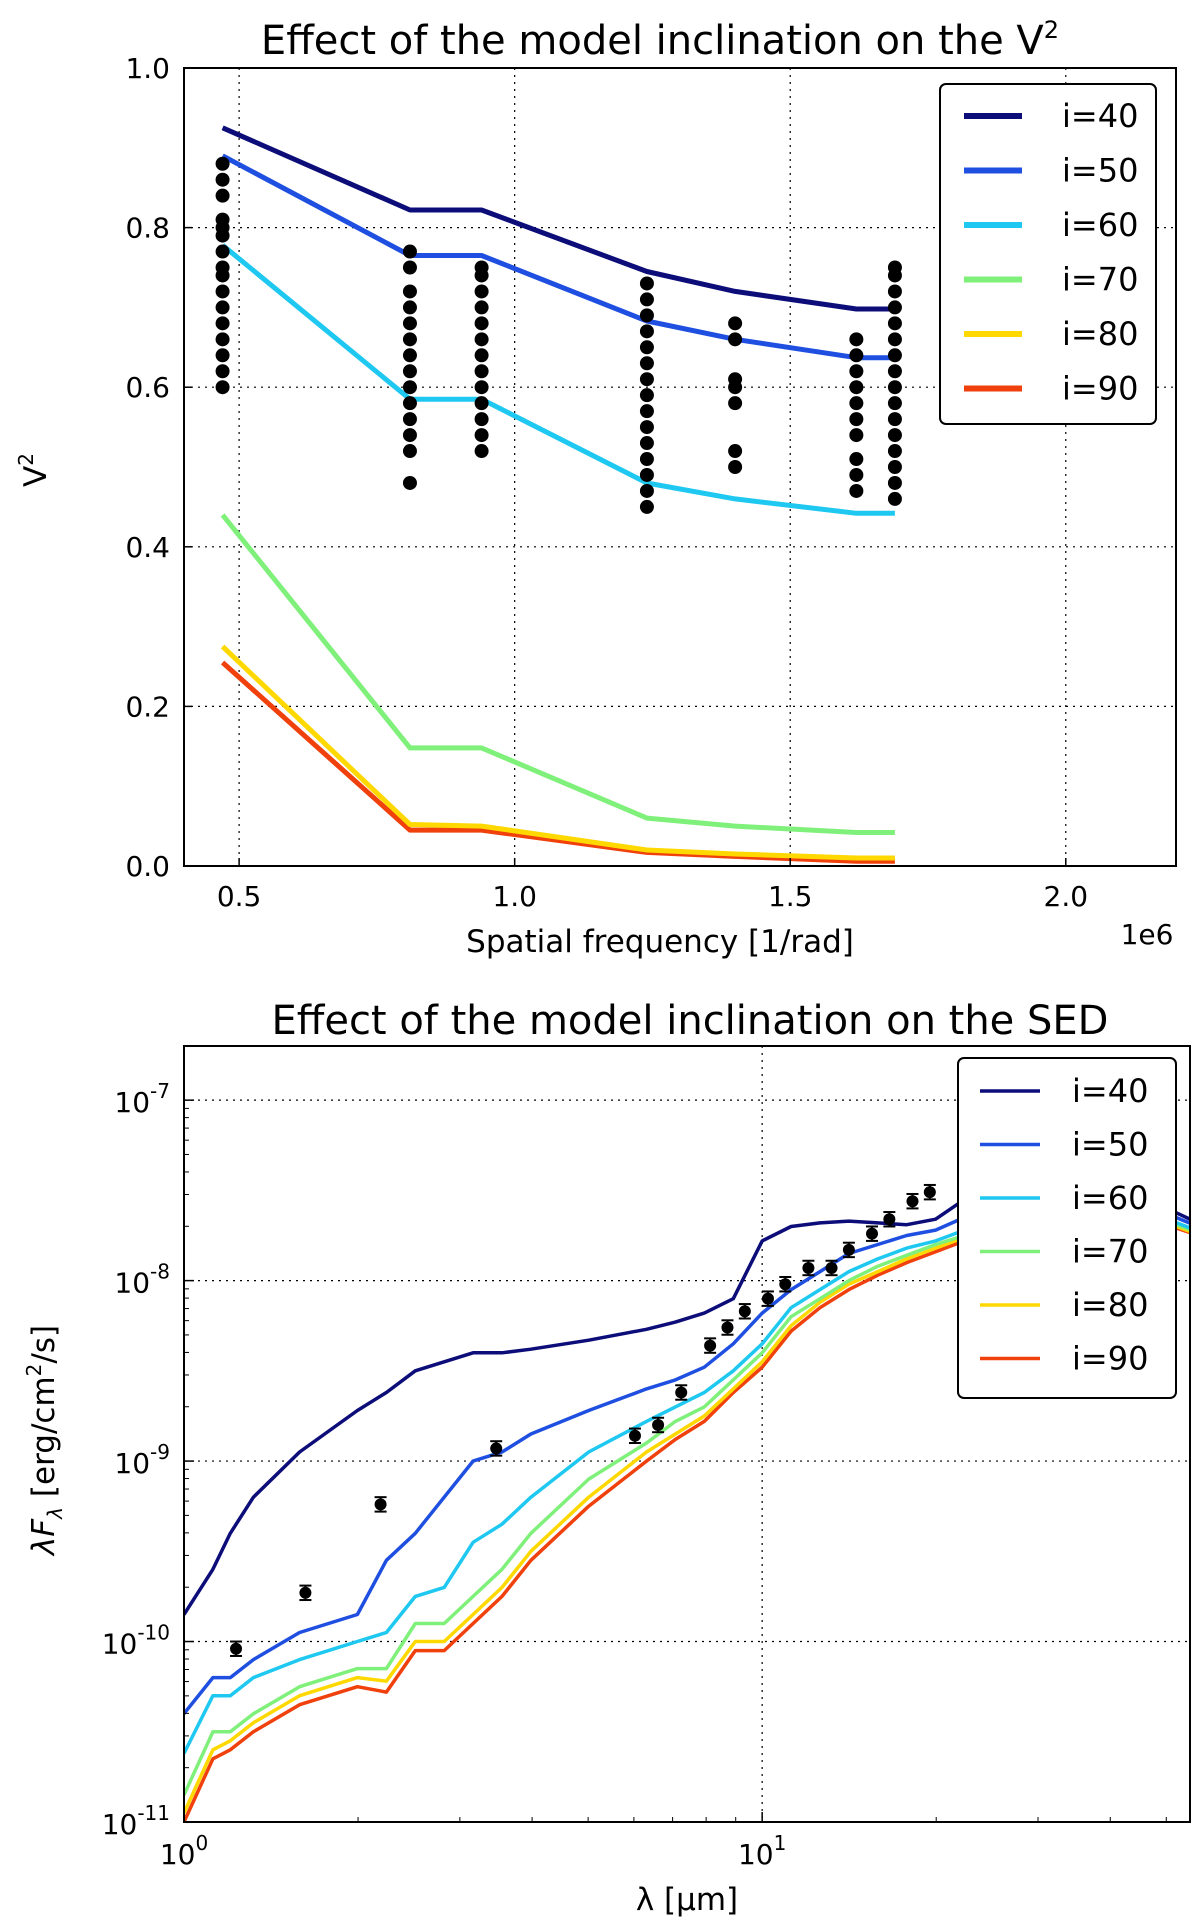 The height and width of the screenshot is (1932, 1200). What do you see at coordinates (1110, 1305) in the screenshot?
I see `sed-legend-label: i=80` at bounding box center [1110, 1305].